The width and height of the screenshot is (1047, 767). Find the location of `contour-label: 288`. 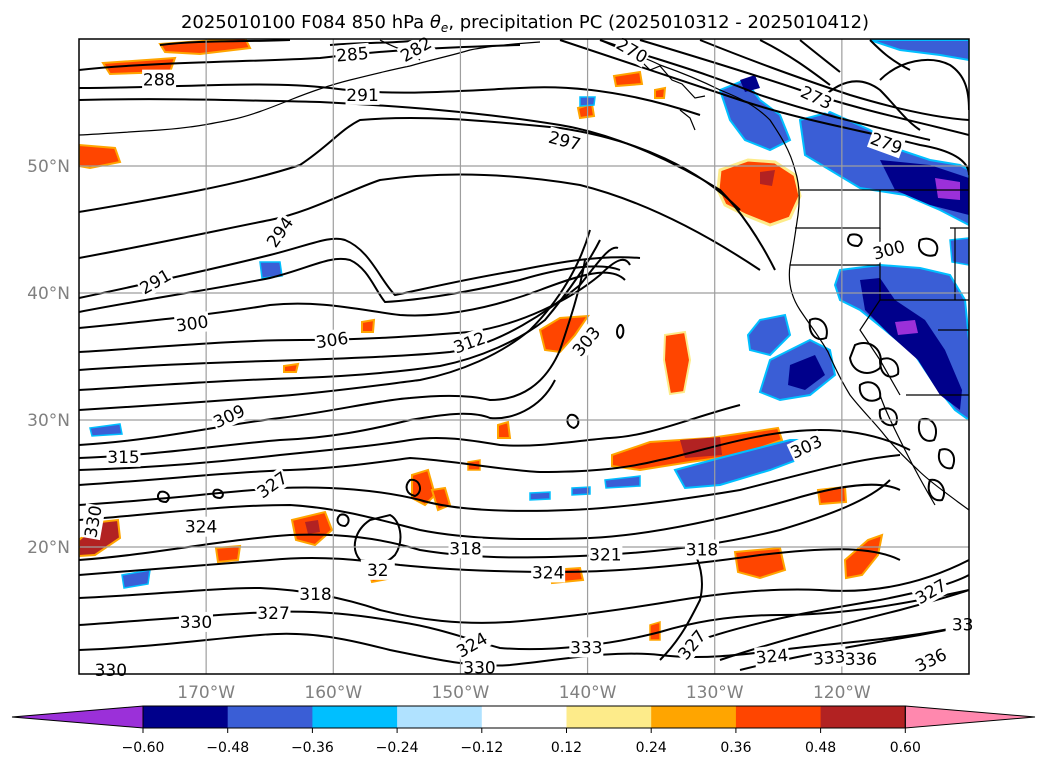

contour-label: 288 is located at coordinates (159, 81).